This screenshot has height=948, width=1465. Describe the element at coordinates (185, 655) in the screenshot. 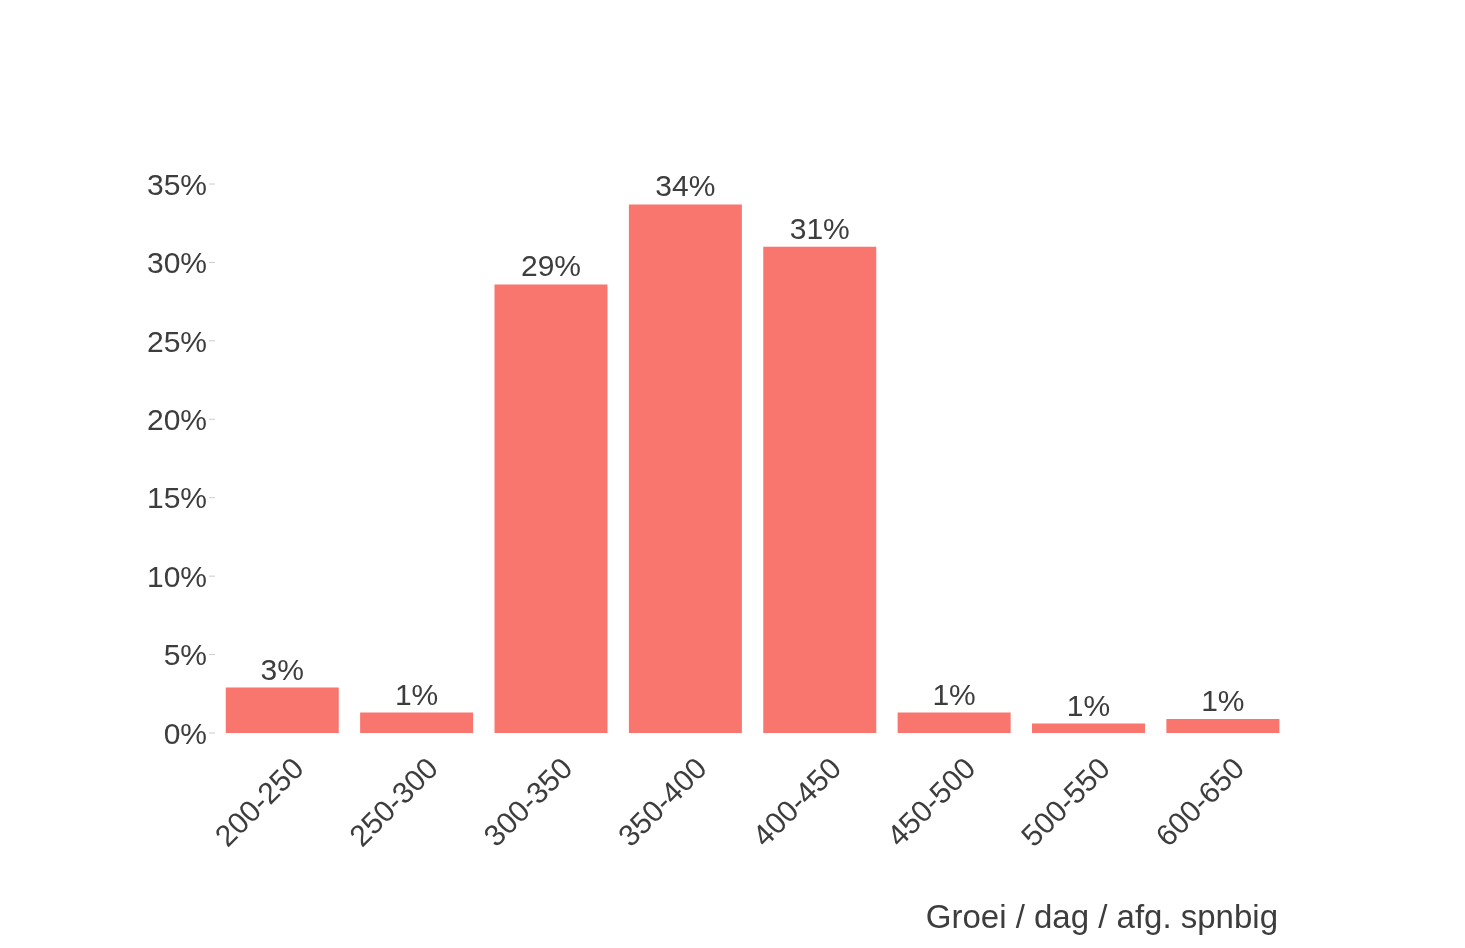

I see `y-tick-label: 5%` at that location.